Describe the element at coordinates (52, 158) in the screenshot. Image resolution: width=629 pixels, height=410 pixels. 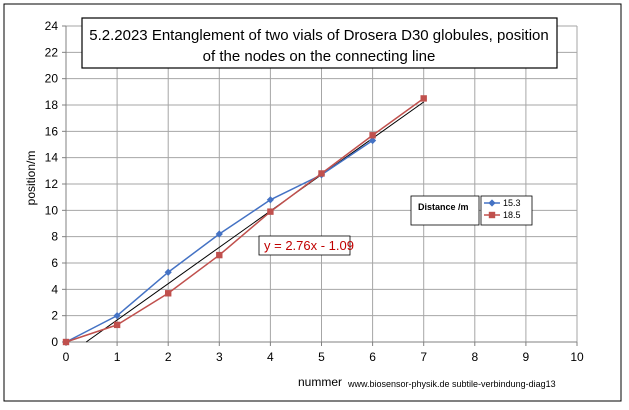
I see `y-tick-label: 14` at that location.